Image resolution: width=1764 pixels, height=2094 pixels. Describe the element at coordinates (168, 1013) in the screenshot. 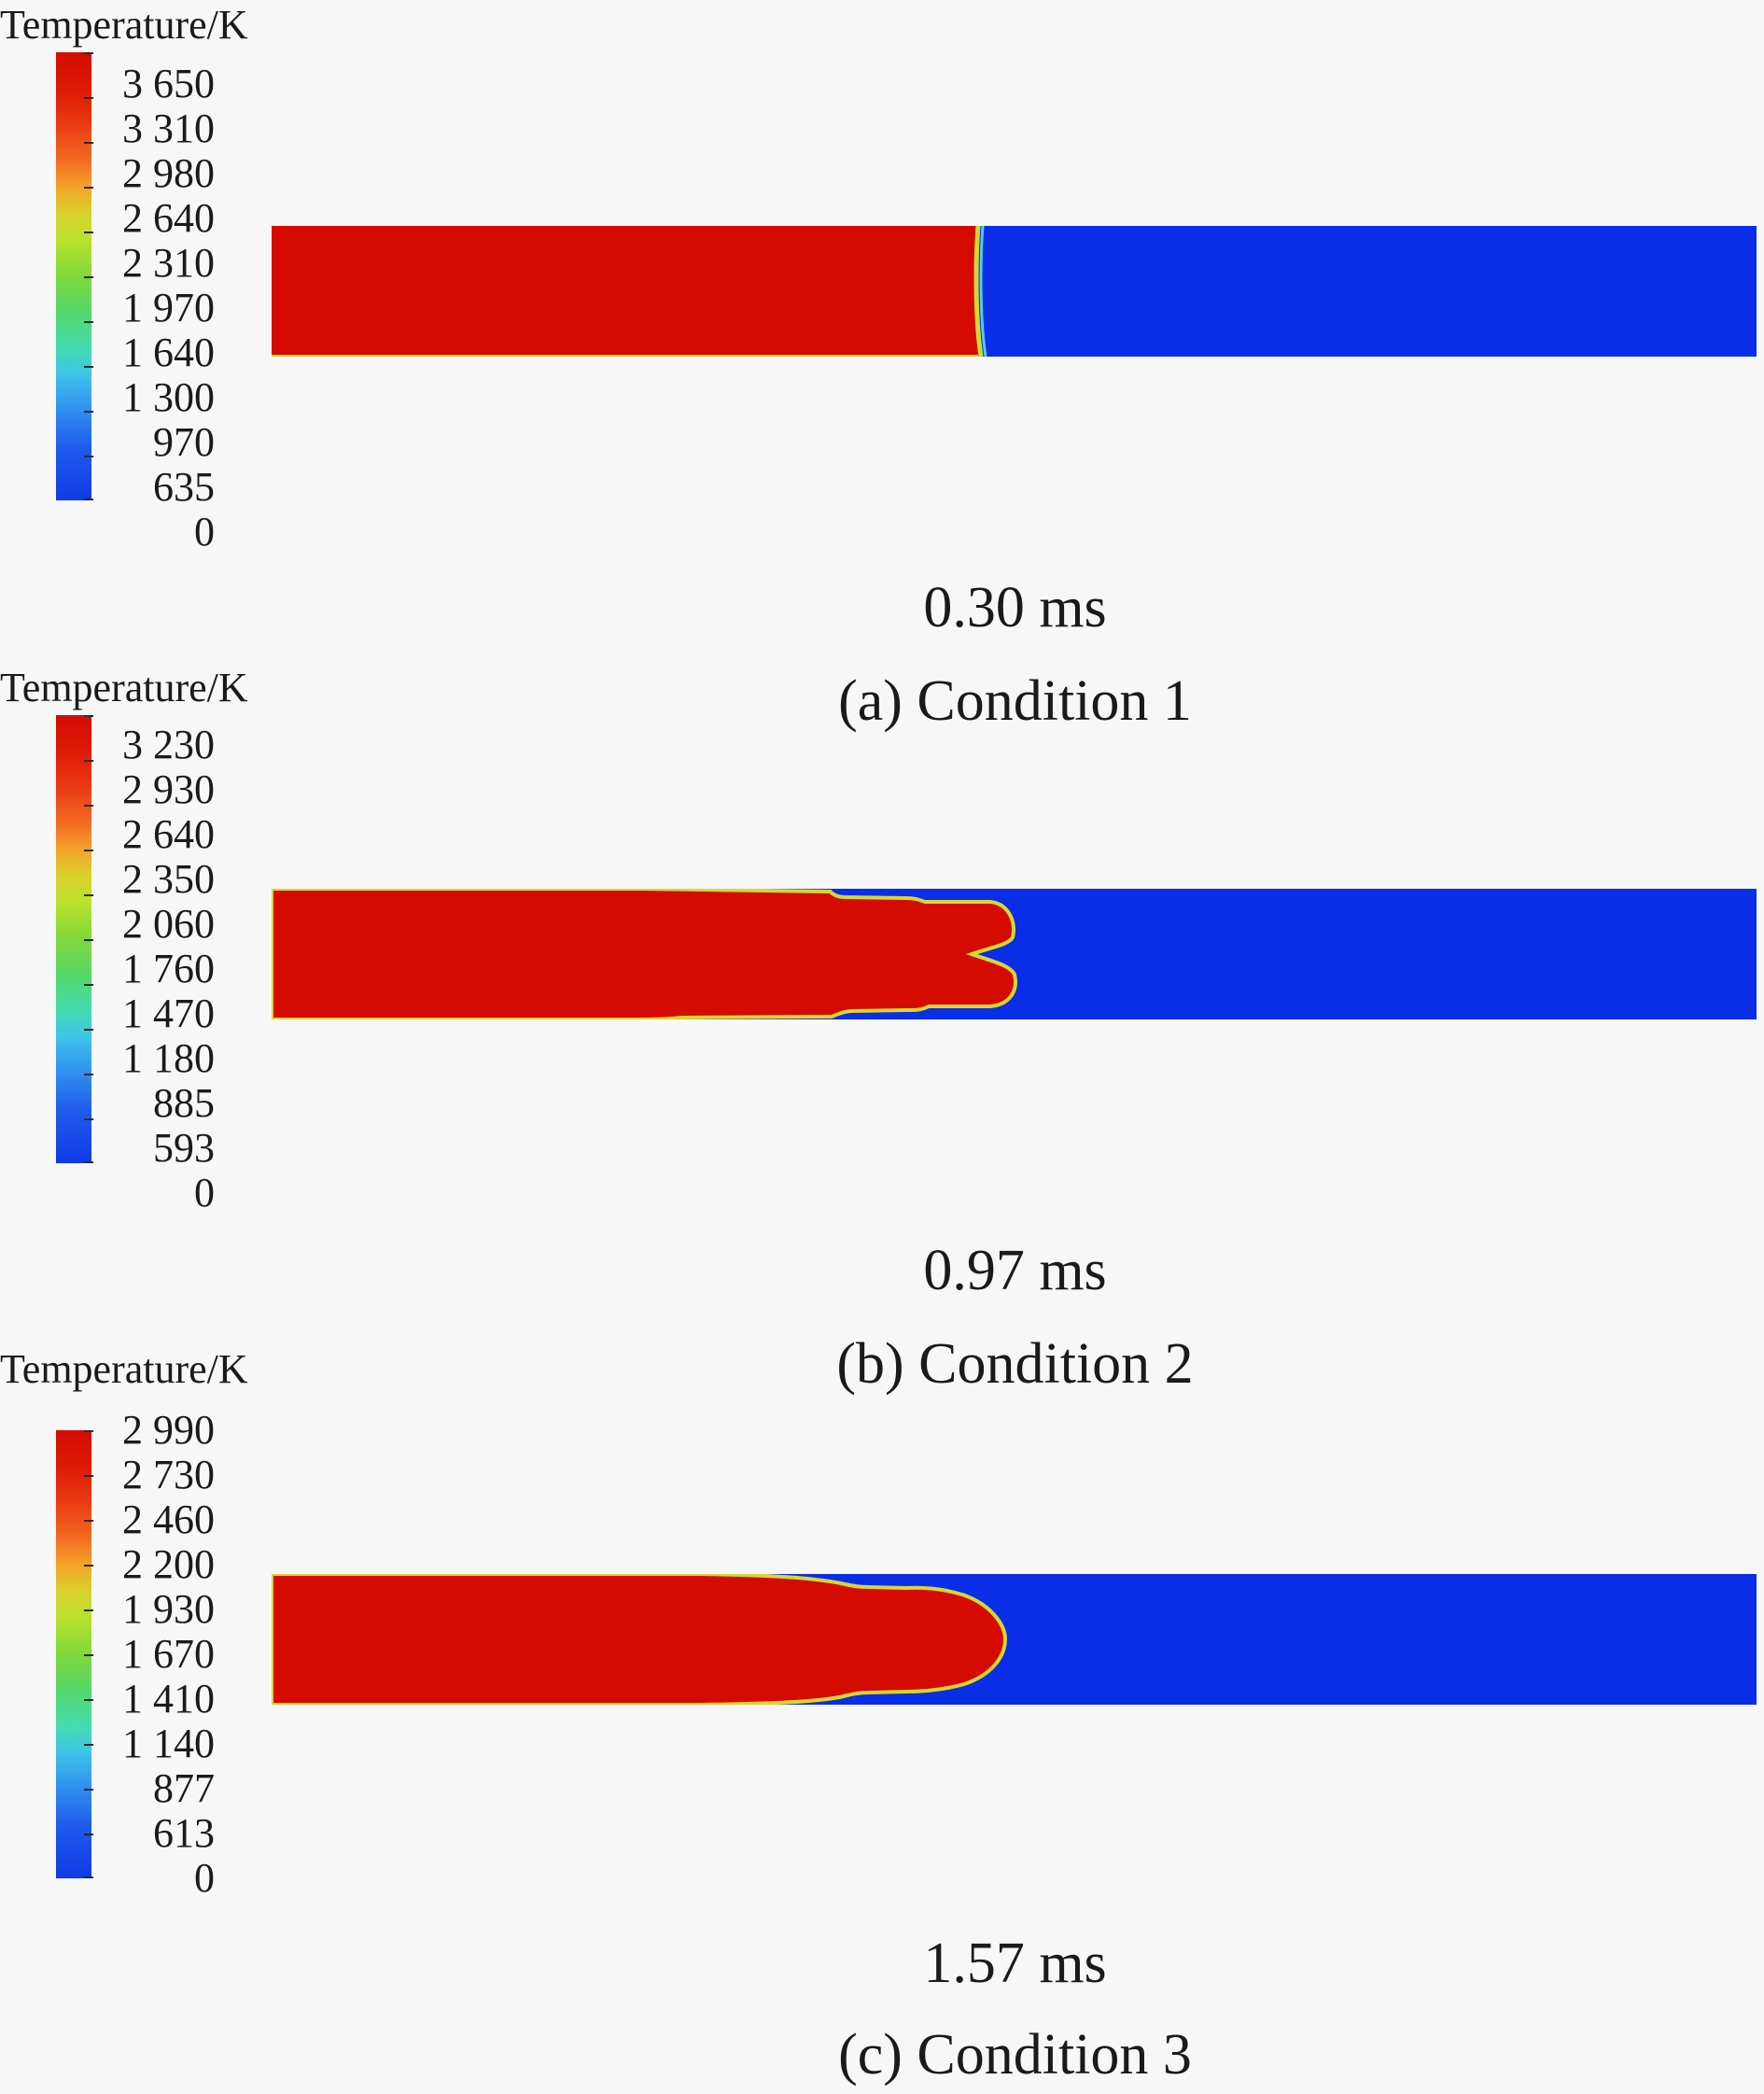

I see `colorbar-tick-label: 1 470` at that location.